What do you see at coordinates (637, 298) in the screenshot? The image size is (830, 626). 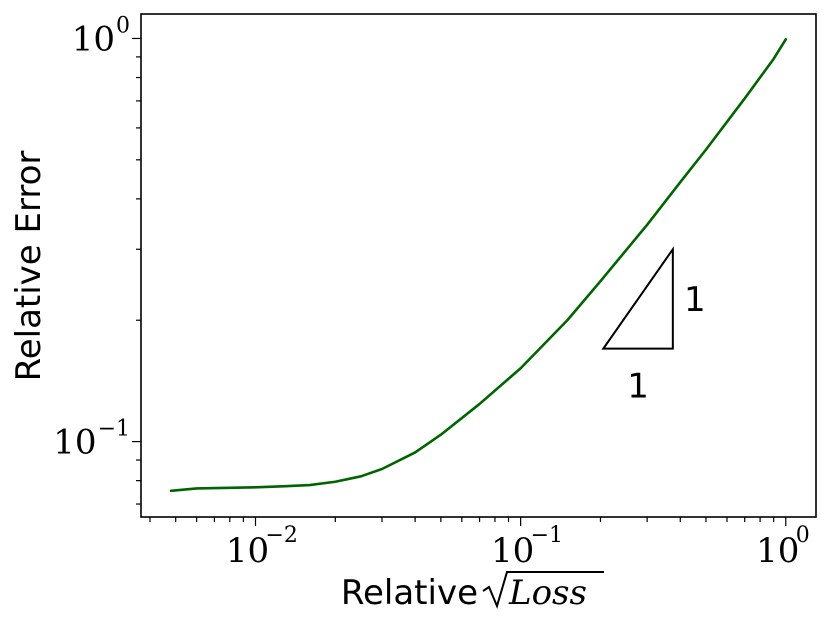 I see `slope-triangle` at bounding box center [637, 298].